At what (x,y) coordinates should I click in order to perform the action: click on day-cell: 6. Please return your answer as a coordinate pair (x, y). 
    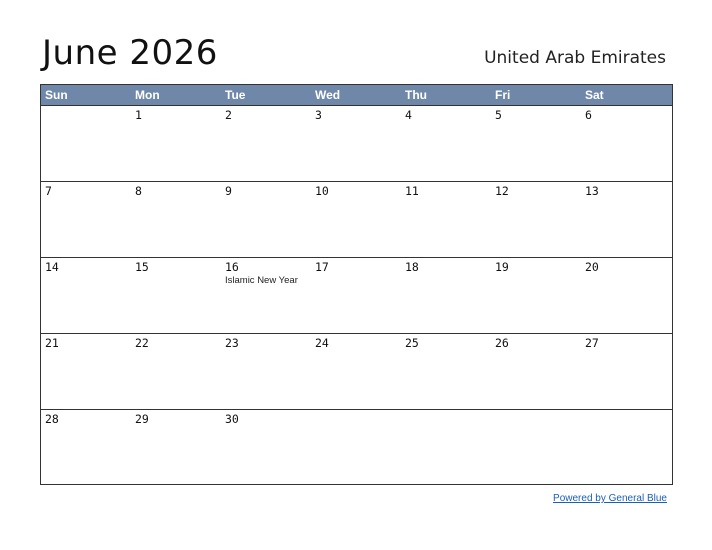
    Looking at the image, I should click on (626, 143).